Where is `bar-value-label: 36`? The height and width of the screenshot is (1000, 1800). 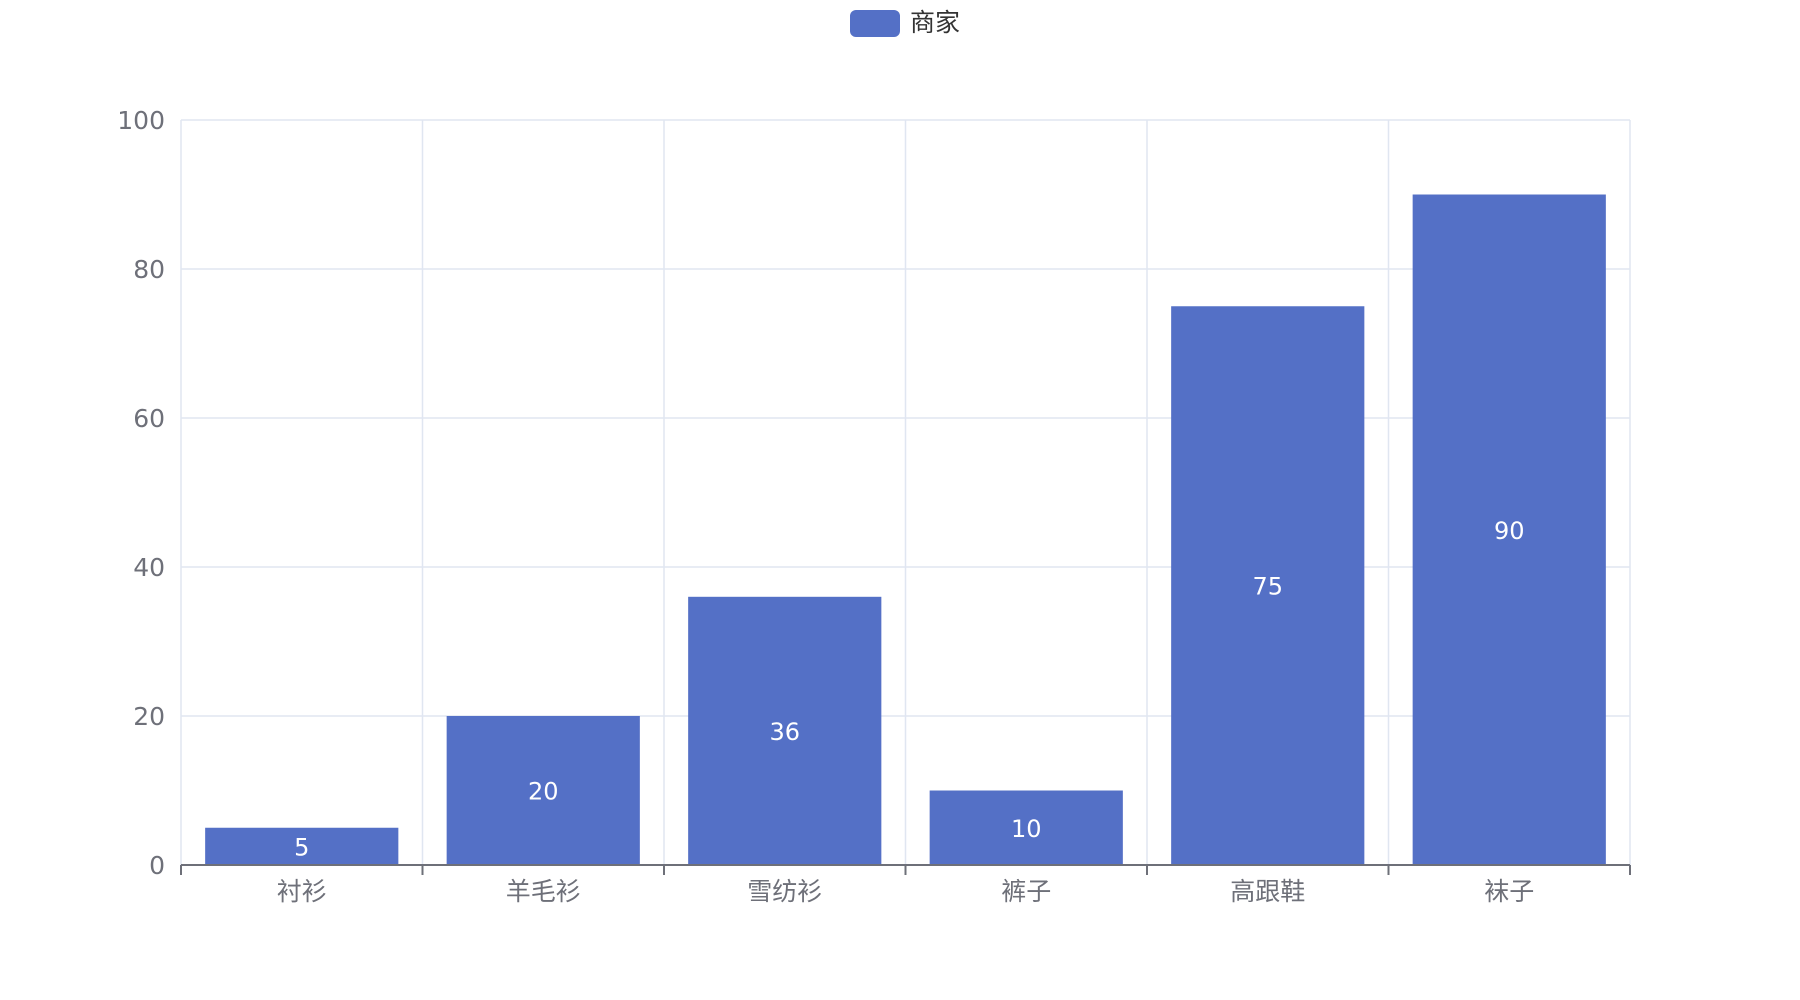
bar-value-label: 36 is located at coordinates (784, 732).